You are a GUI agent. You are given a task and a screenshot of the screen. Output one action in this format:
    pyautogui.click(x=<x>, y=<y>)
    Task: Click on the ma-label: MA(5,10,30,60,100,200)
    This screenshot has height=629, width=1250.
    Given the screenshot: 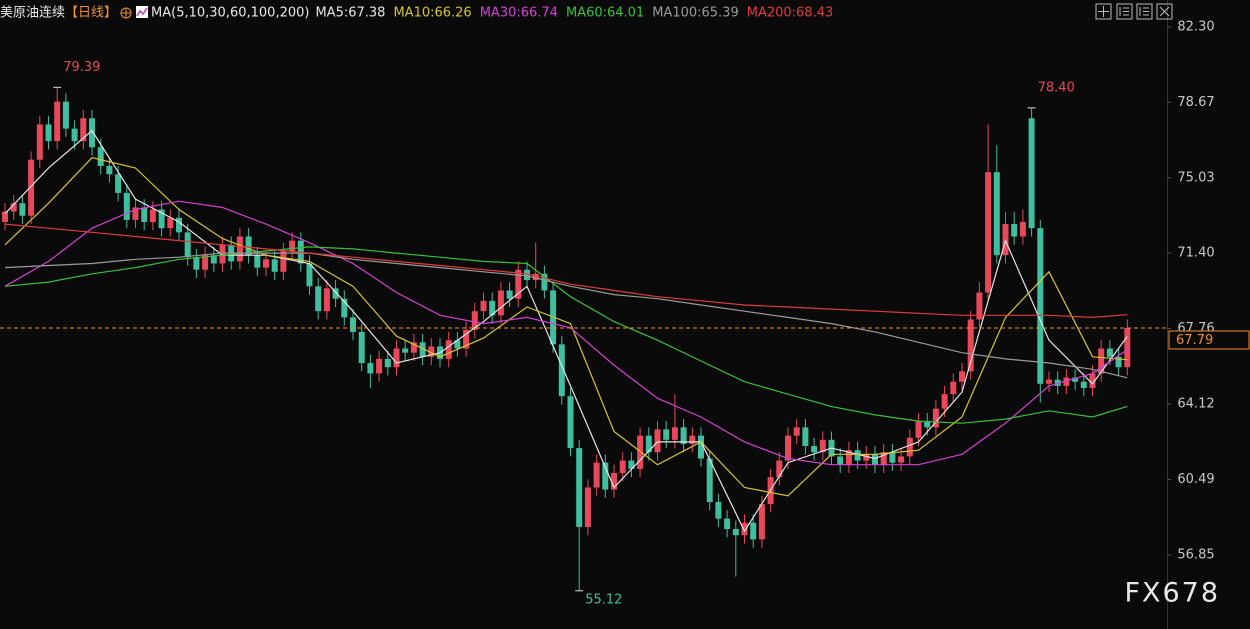 What is the action you would take?
    pyautogui.click(x=230, y=13)
    